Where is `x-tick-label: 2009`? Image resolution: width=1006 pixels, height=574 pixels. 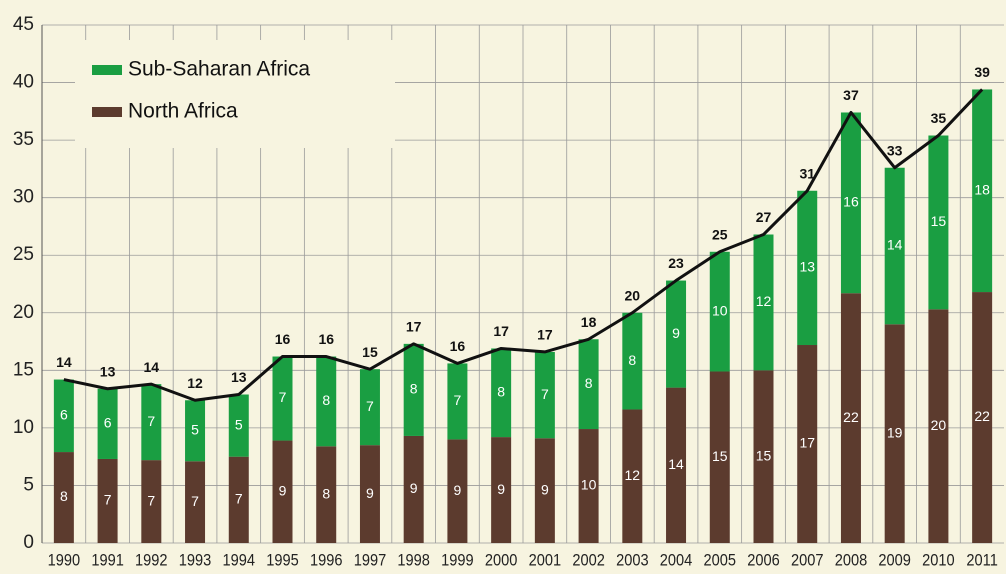 x-tick-label: 2009 is located at coordinates (894, 561).